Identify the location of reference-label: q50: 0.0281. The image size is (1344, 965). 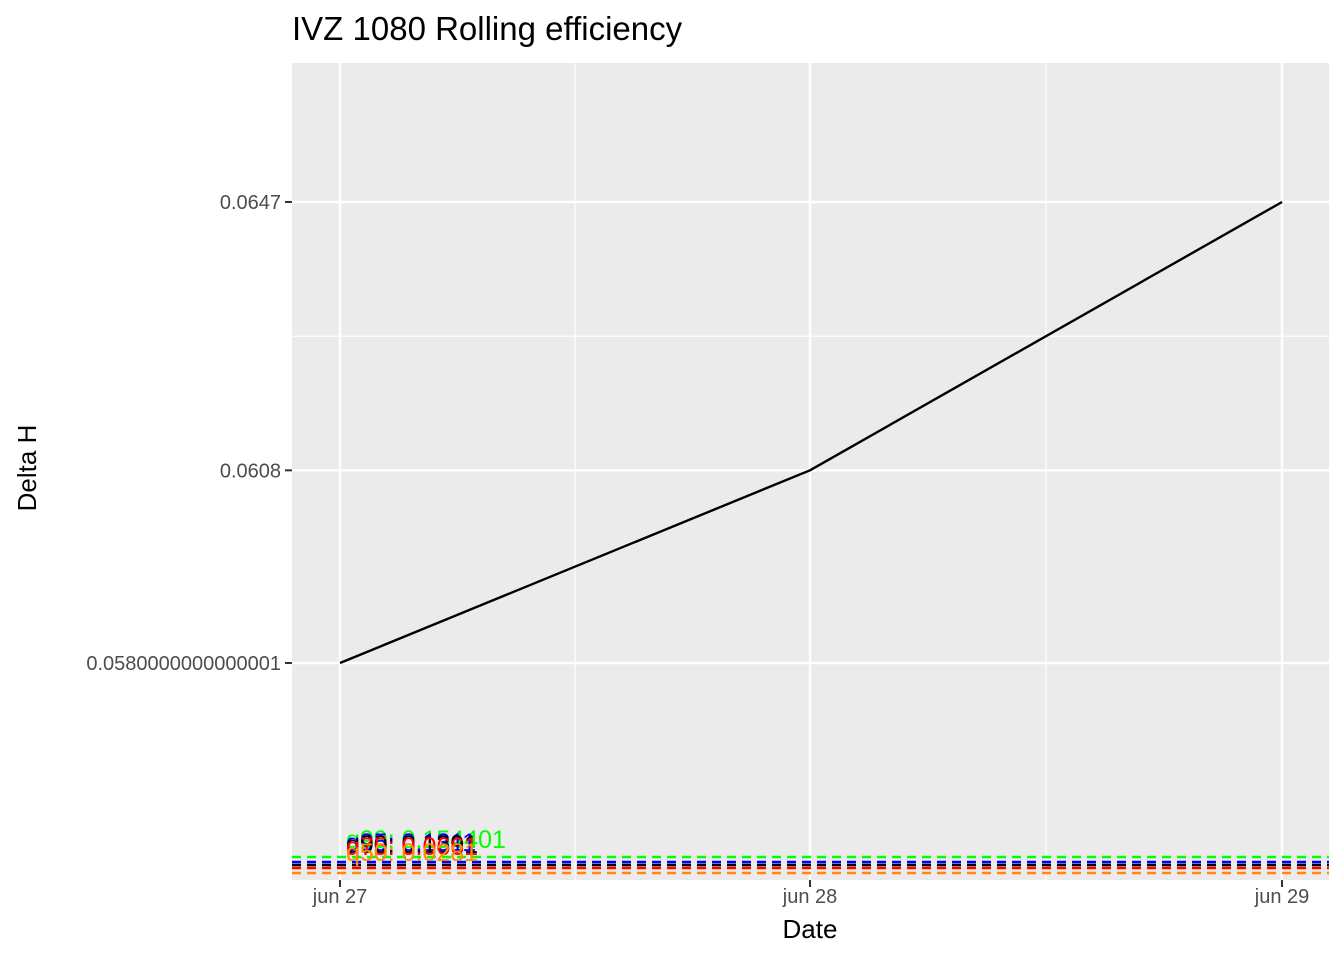
(412, 853).